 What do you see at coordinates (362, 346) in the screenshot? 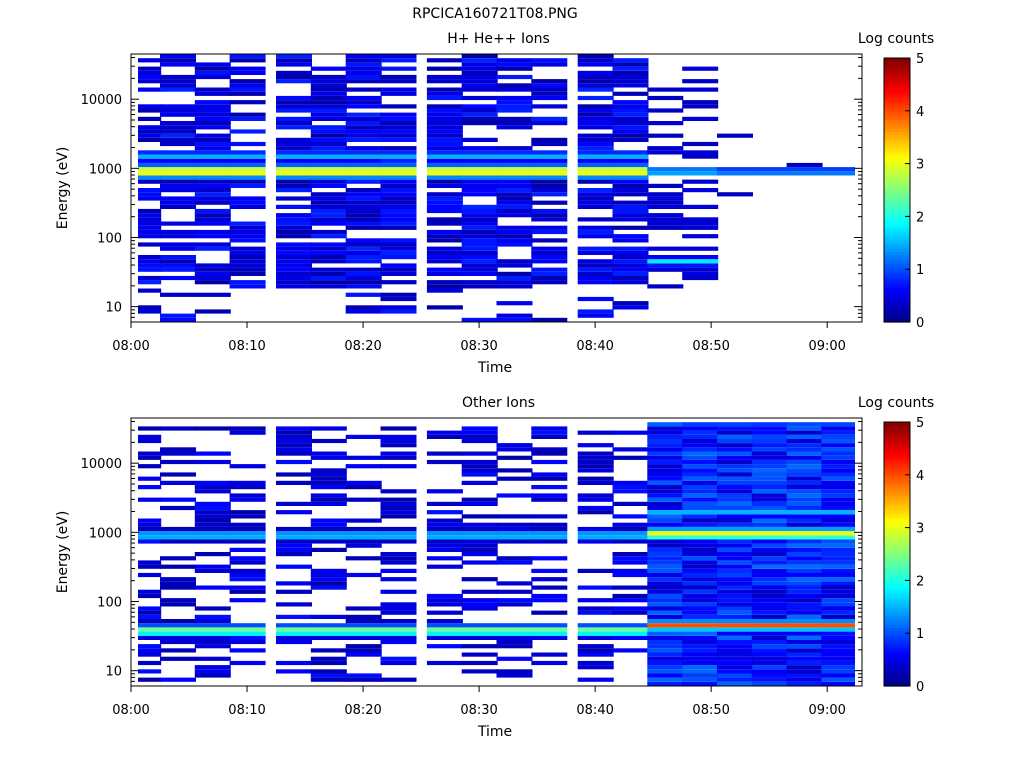
I see `x-tick-label: 08:20` at bounding box center [362, 346].